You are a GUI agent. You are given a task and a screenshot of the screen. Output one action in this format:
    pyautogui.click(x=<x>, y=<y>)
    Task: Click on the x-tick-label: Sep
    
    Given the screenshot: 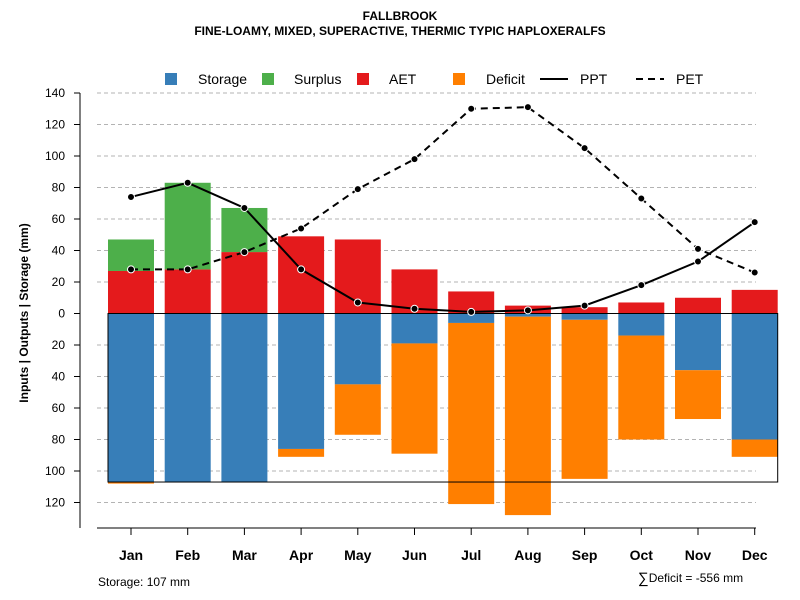 What is the action you would take?
    pyautogui.click(x=585, y=555)
    